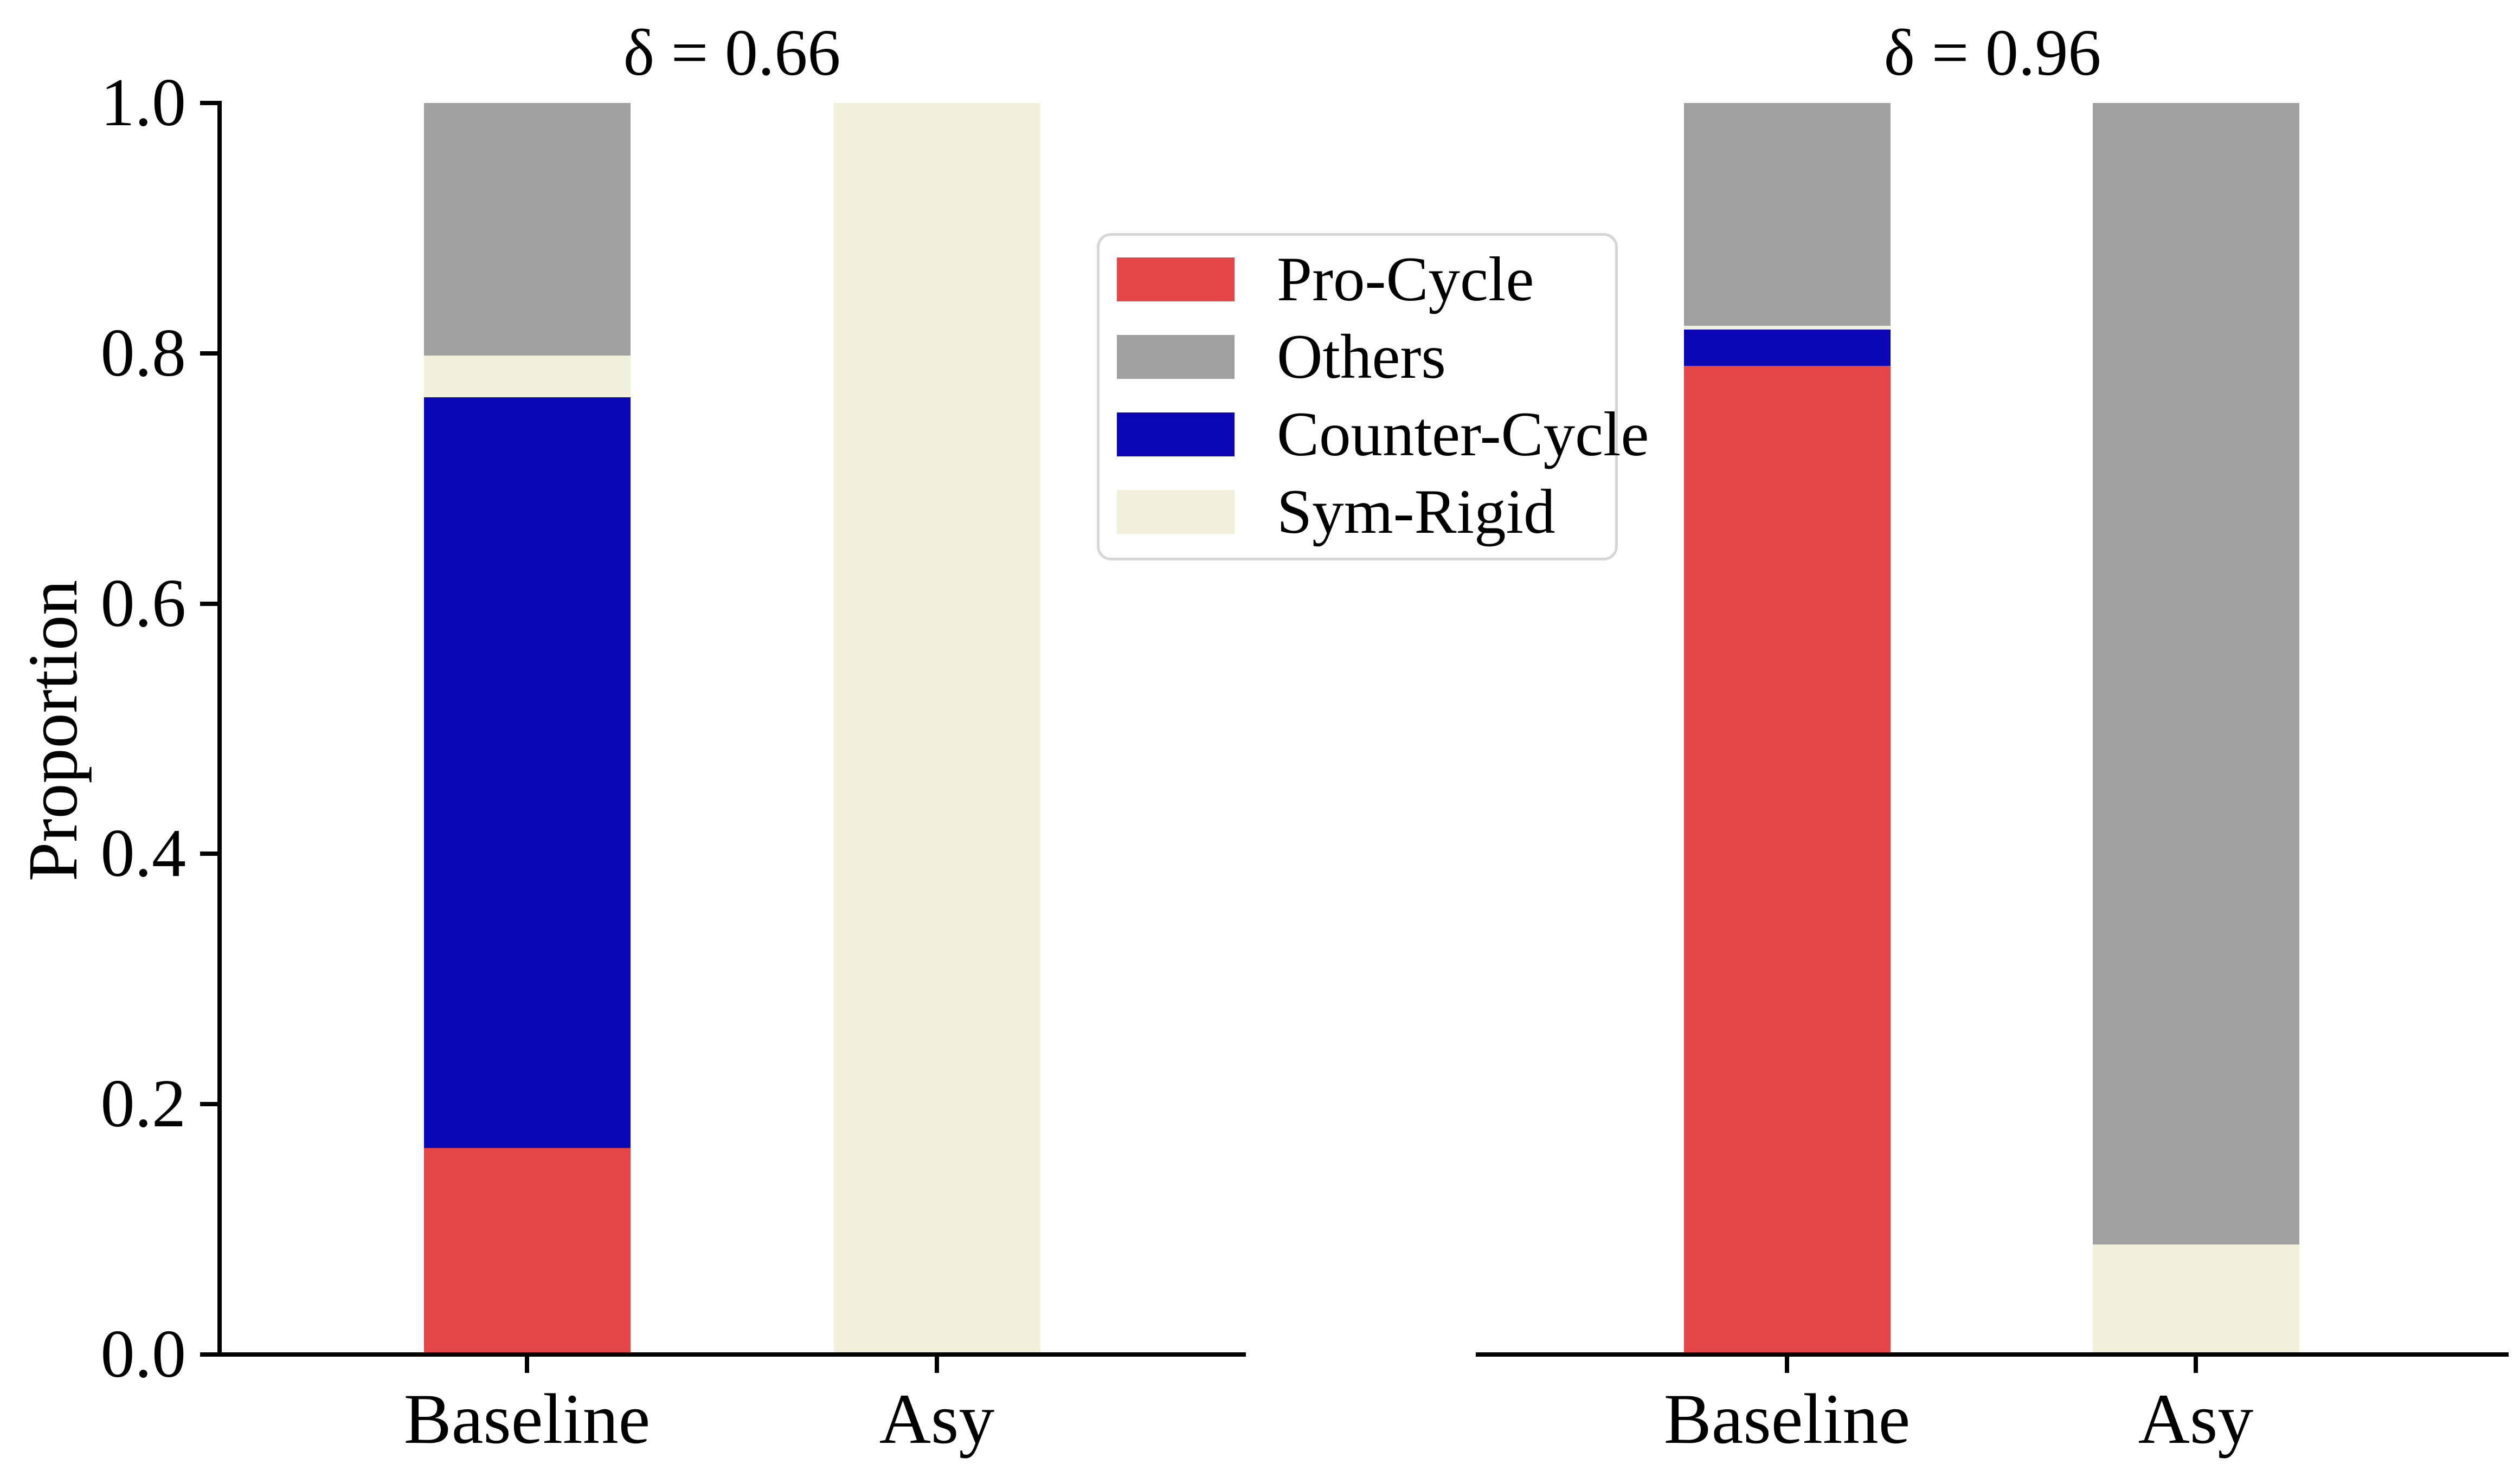 The image size is (2520, 1477). What do you see at coordinates (1405, 279) in the screenshot?
I see `legend-label-pro-cycle: Pro-Cycle` at bounding box center [1405, 279].